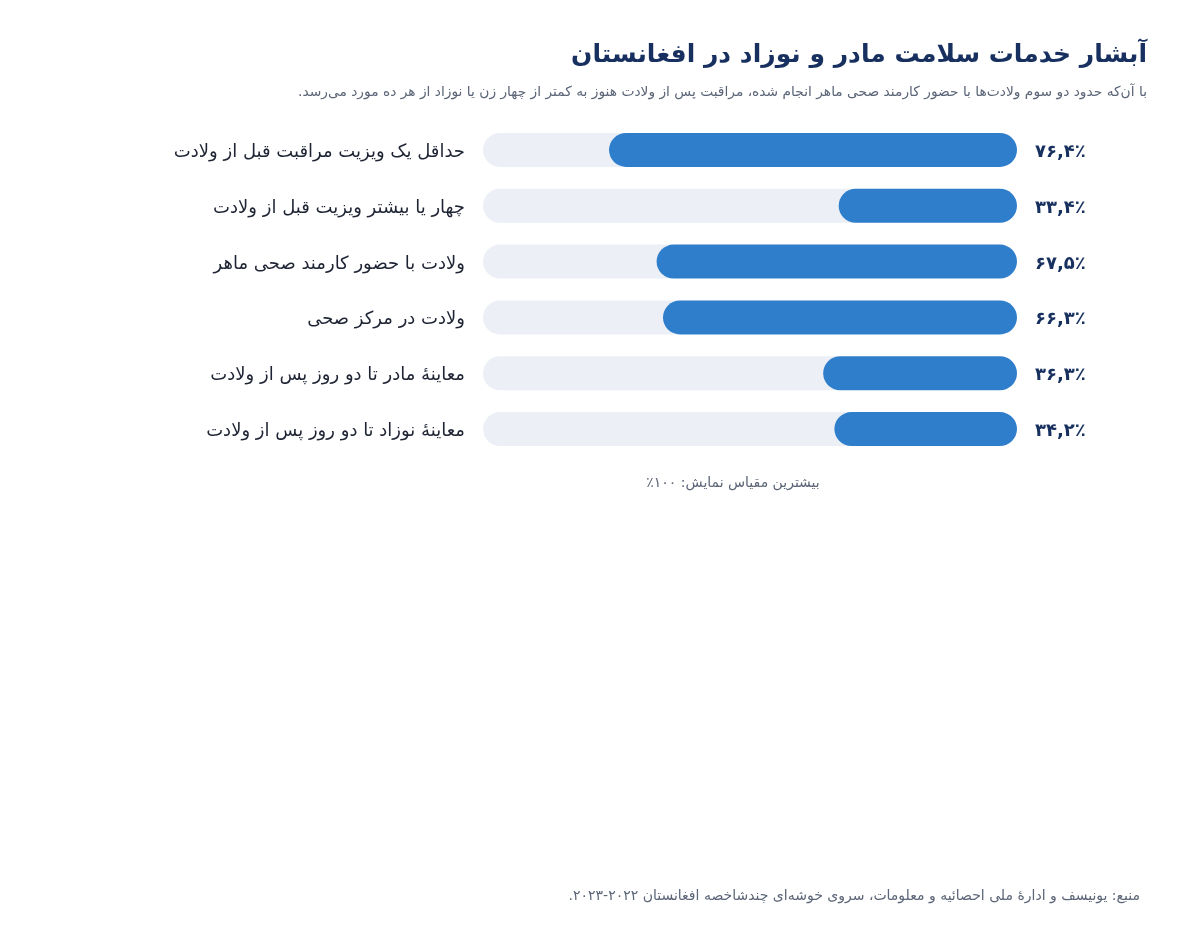 The width and height of the screenshot is (1200, 925). Describe the element at coordinates (733, 482) in the screenshot. I see `annotation: بیشترین مقیاس نمایش: ۱۰۰٪` at that location.